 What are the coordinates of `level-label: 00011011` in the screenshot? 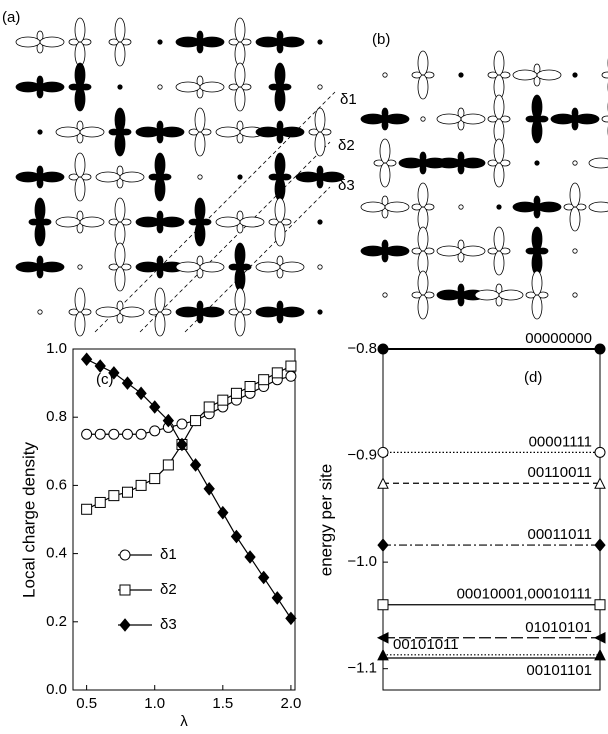 It's located at (559, 534).